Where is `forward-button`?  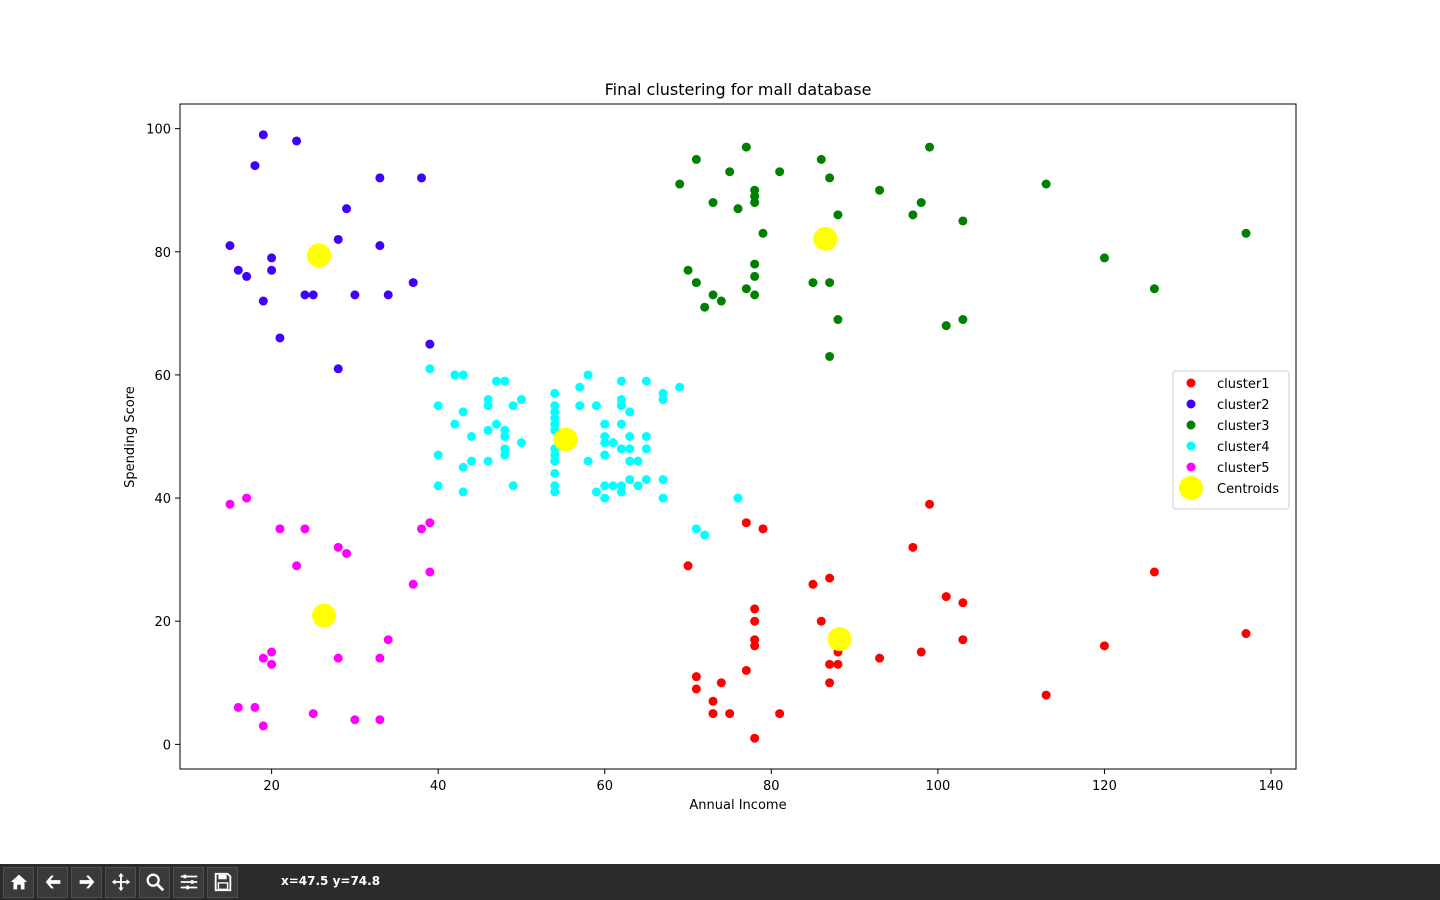
forward-button is located at coordinates (86, 882).